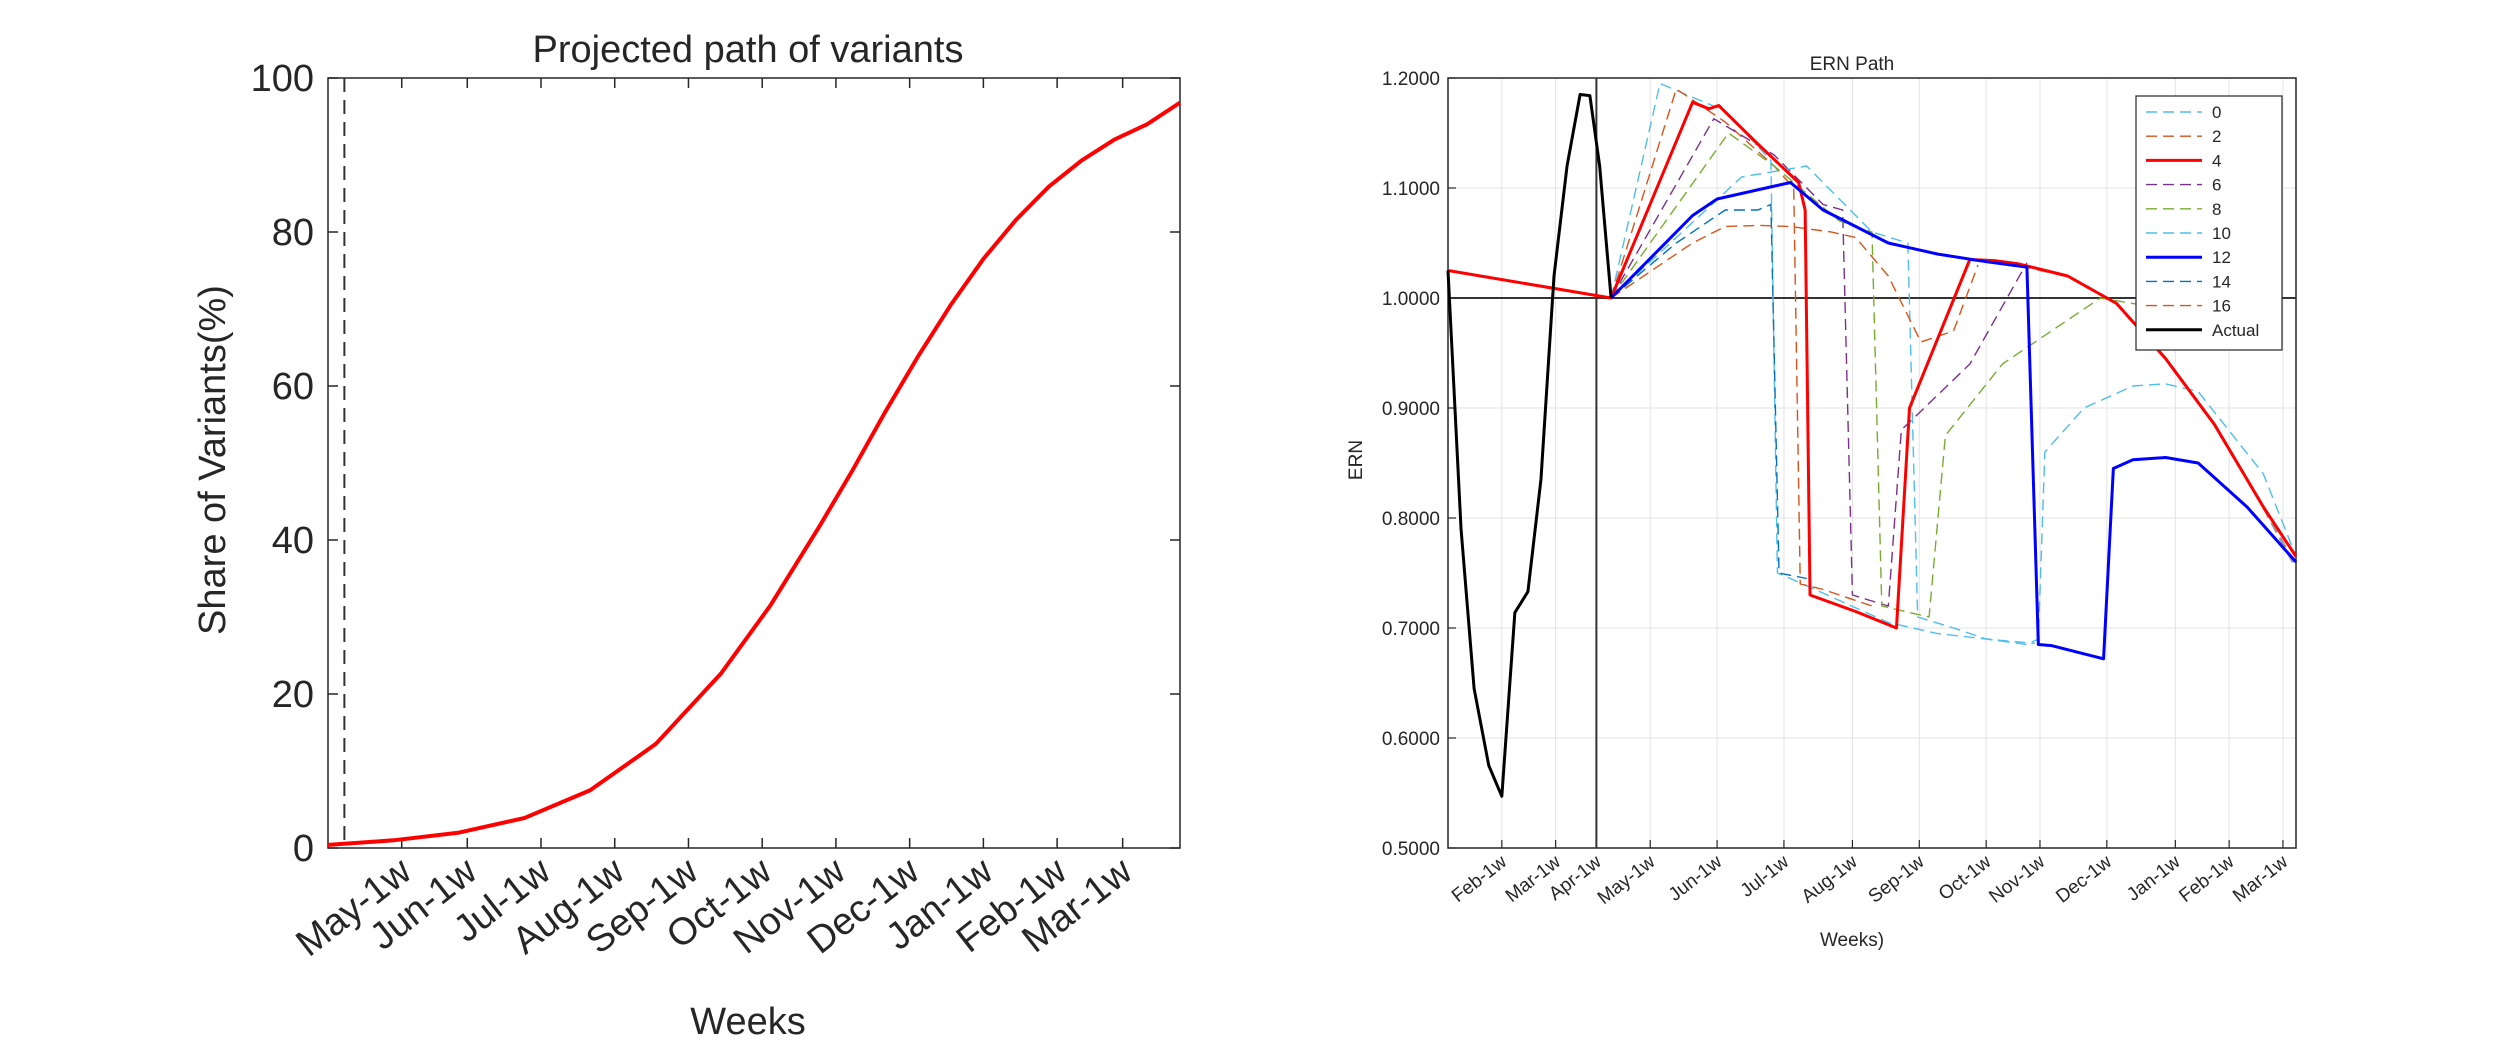  What do you see at coordinates (1356, 460) in the screenshot?
I see `right-y-axis-label: ERN` at bounding box center [1356, 460].